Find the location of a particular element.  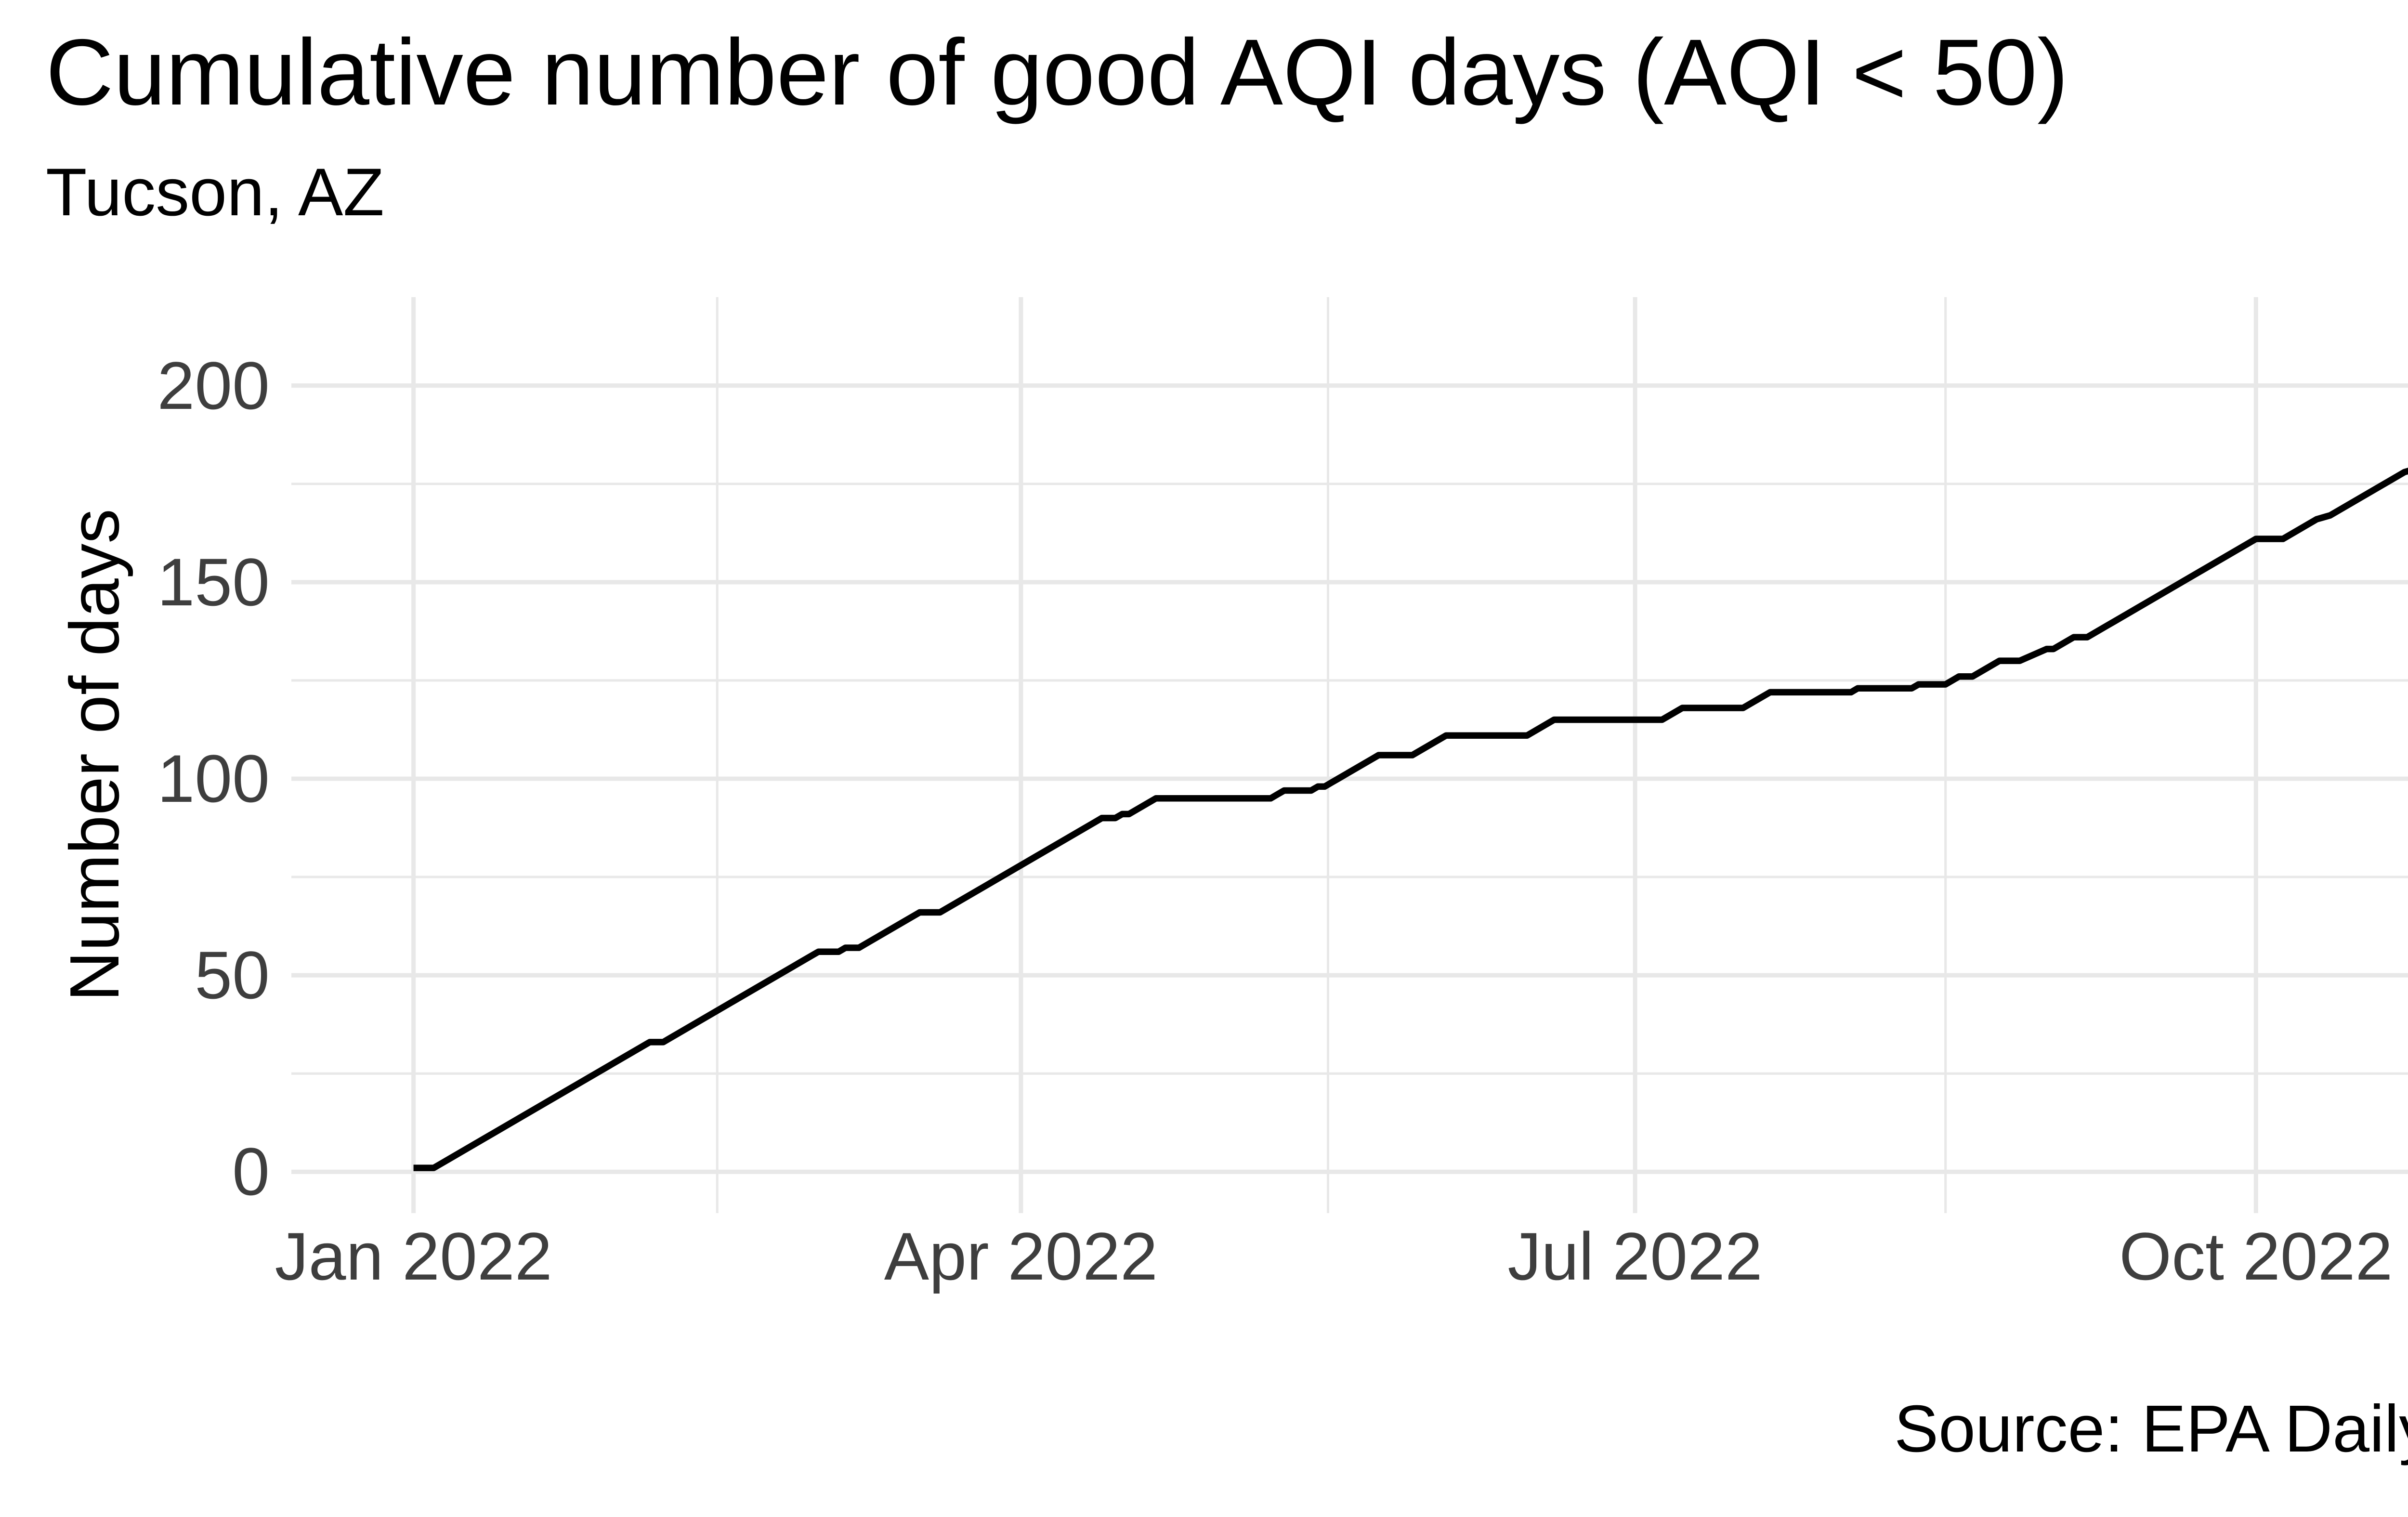

x-tick-label: Jul 2022 is located at coordinates (1635, 1256).